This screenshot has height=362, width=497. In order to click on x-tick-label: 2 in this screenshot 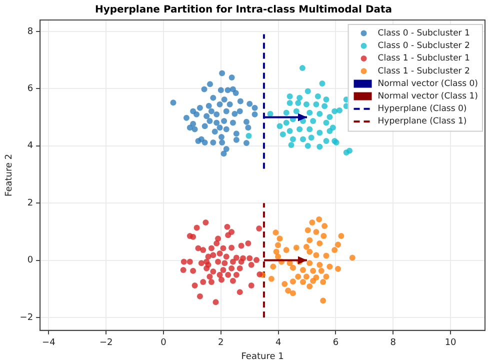, I will do `click(221, 343)`.